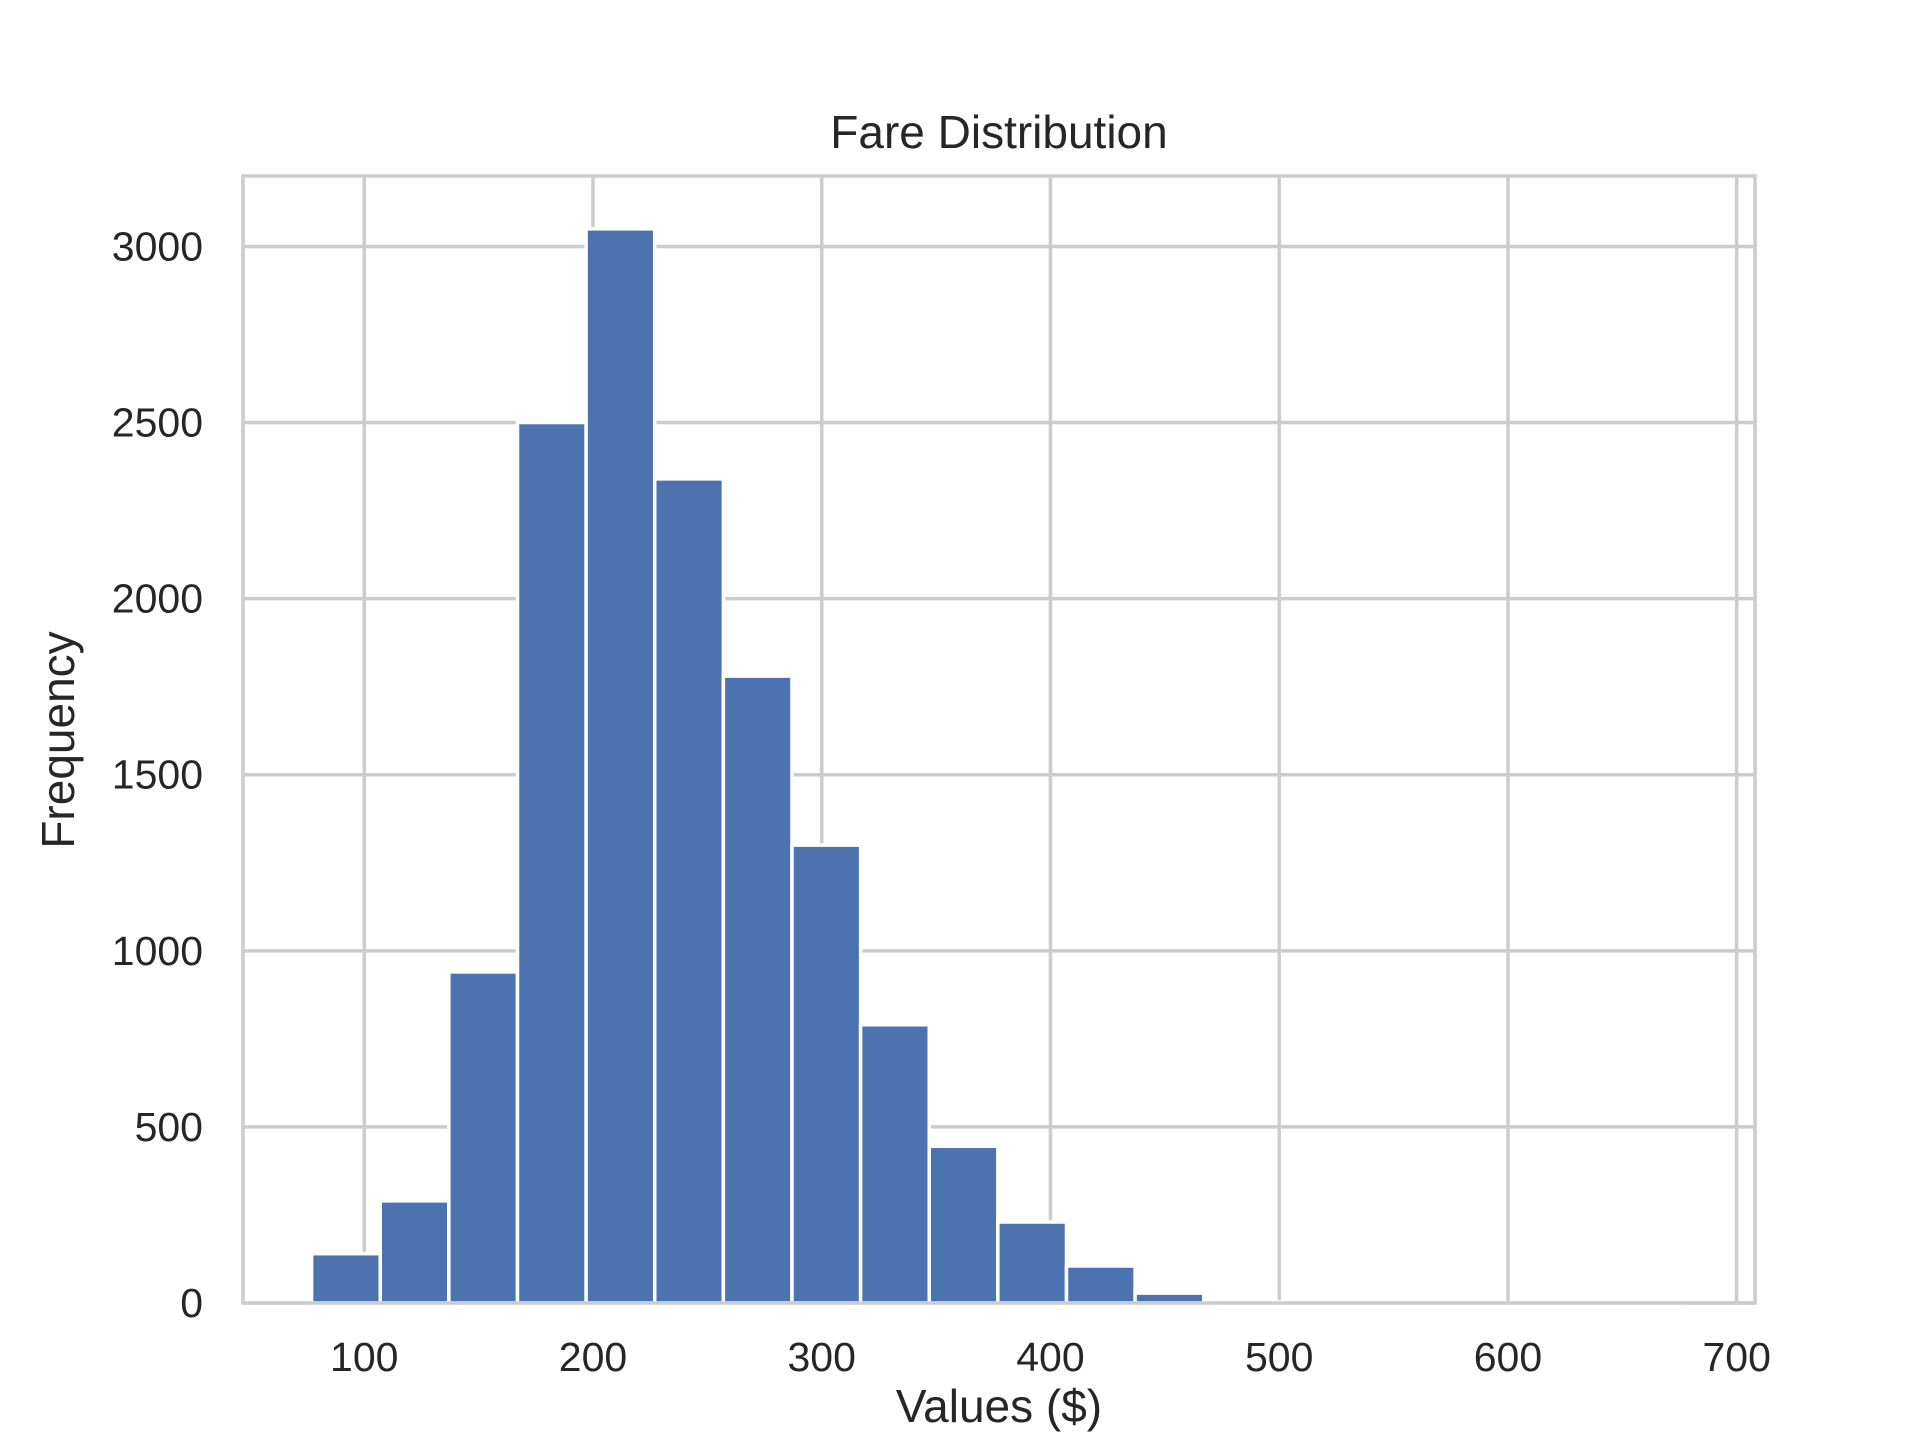 The height and width of the screenshot is (1445, 1920). I want to click on y-tick-label: 3000, so click(157, 246).